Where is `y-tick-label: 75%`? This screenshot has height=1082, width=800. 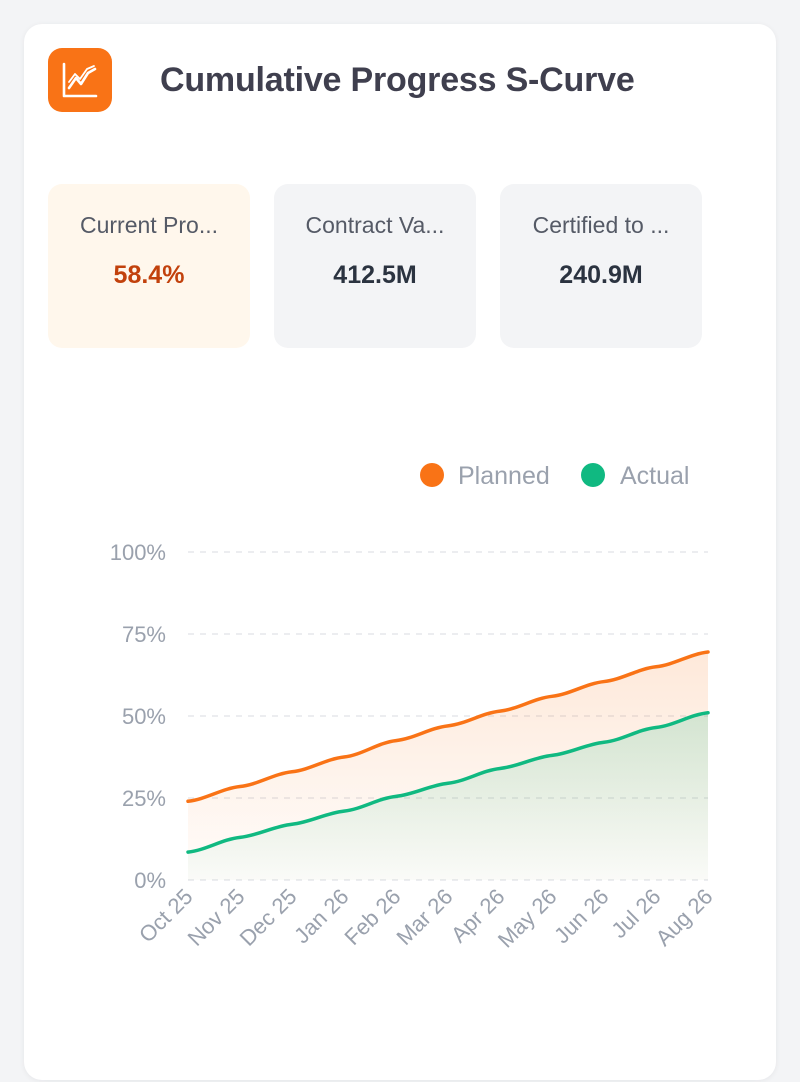
y-tick-label: 75% is located at coordinates (144, 634).